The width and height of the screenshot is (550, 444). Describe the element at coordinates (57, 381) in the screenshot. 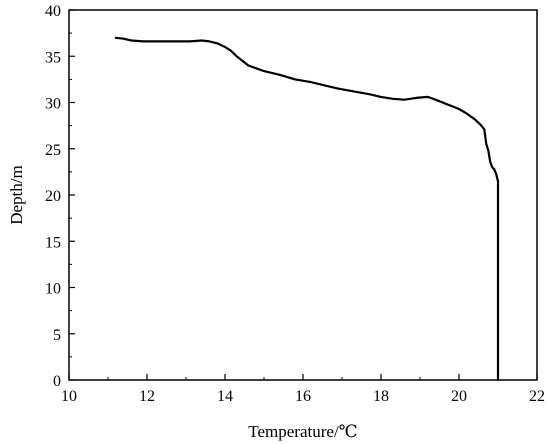

I see `y-tick-label: 0` at that location.